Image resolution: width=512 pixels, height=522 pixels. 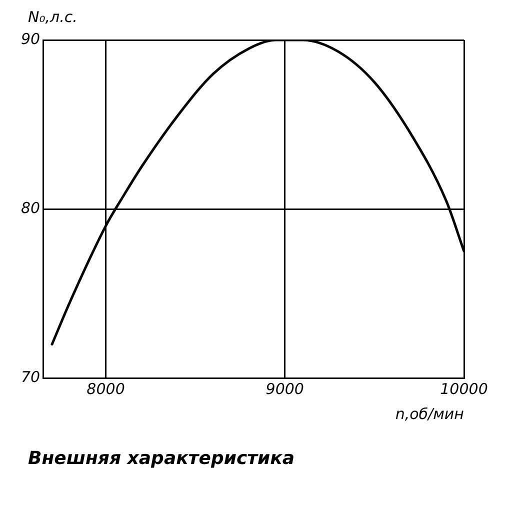 I want to click on text: Внешняя характеристика, so click(x=161, y=458).